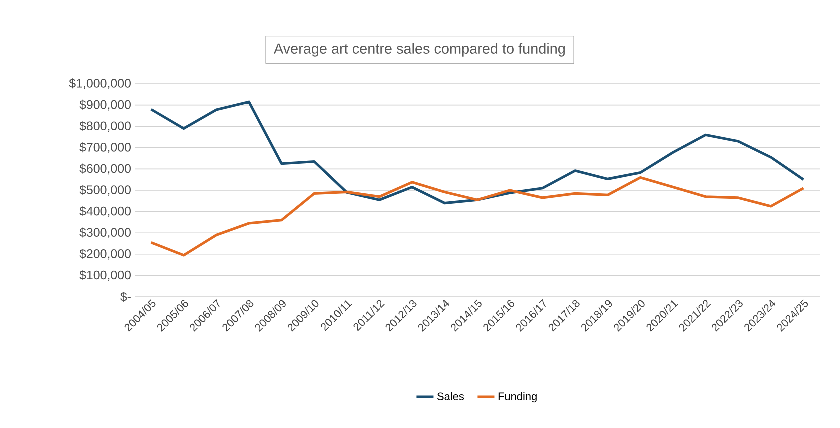 This screenshot has height=428, width=840. What do you see at coordinates (100, 84) in the screenshot?
I see `y-tick-label: $1,000,000` at bounding box center [100, 84].